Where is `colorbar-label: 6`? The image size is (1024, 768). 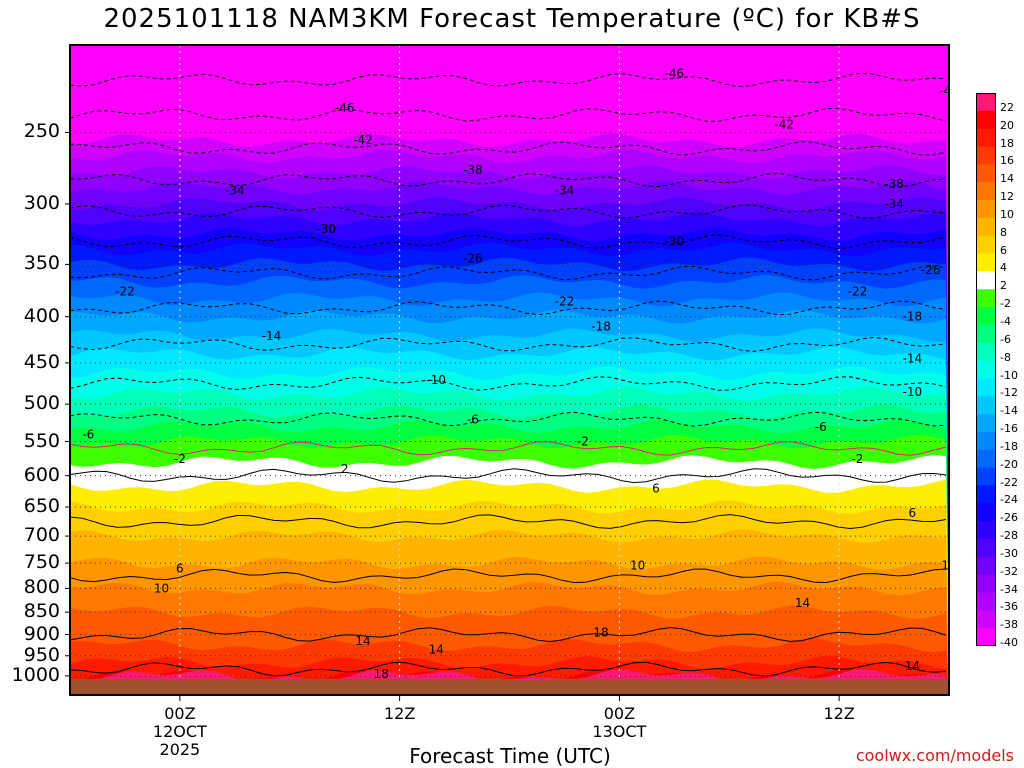 colorbar-label: 6 is located at coordinates (1003, 250).